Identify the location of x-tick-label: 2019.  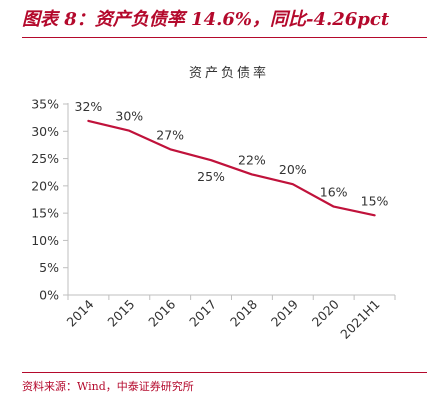
(284, 312).